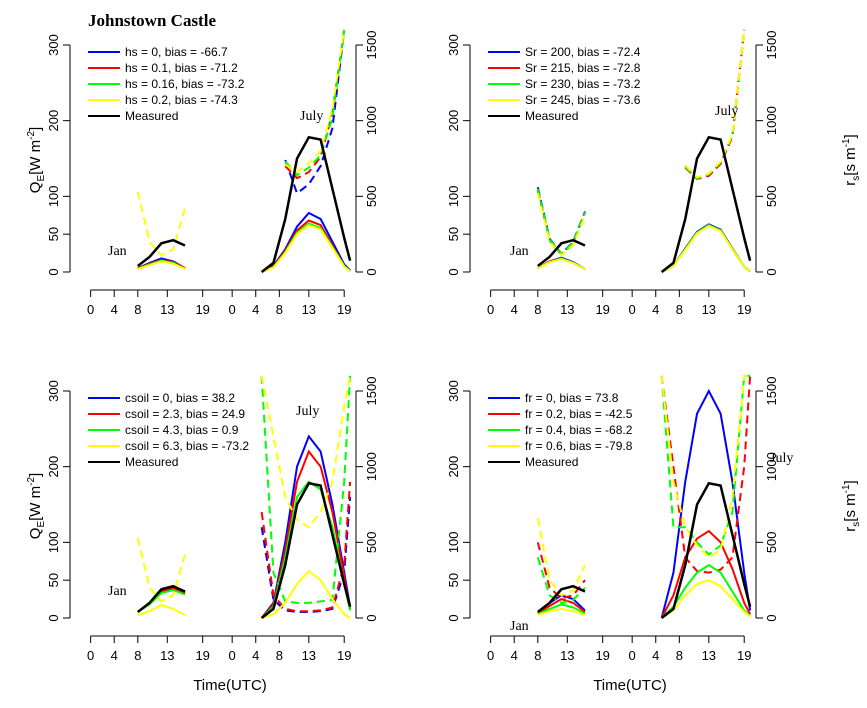 The width and height of the screenshot is (867, 708). Describe the element at coordinates (856, 178) in the screenshot. I see `label-sub: s` at that location.